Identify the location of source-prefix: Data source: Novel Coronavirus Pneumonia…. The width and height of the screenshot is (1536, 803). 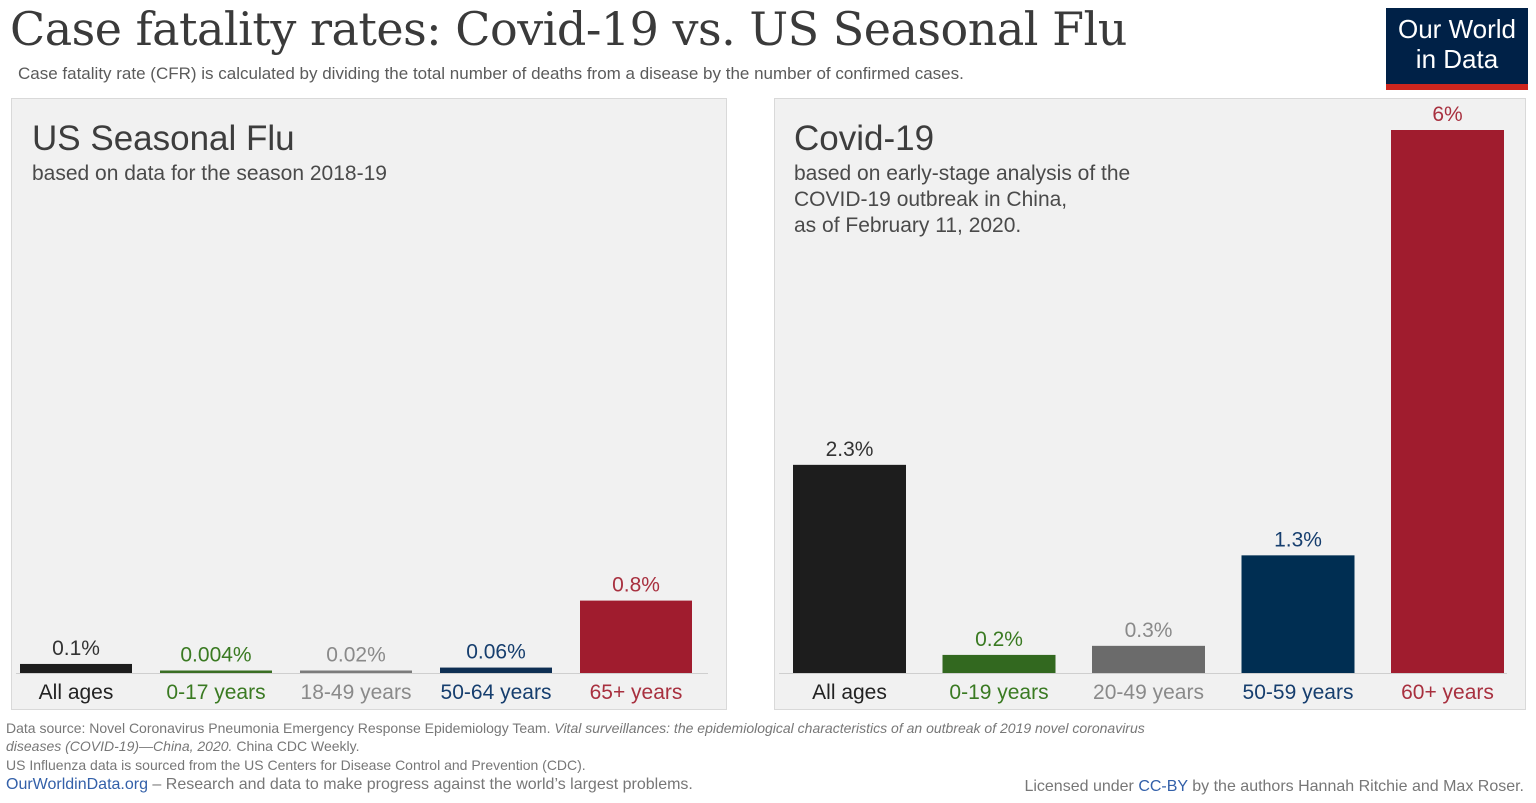
(280, 728).